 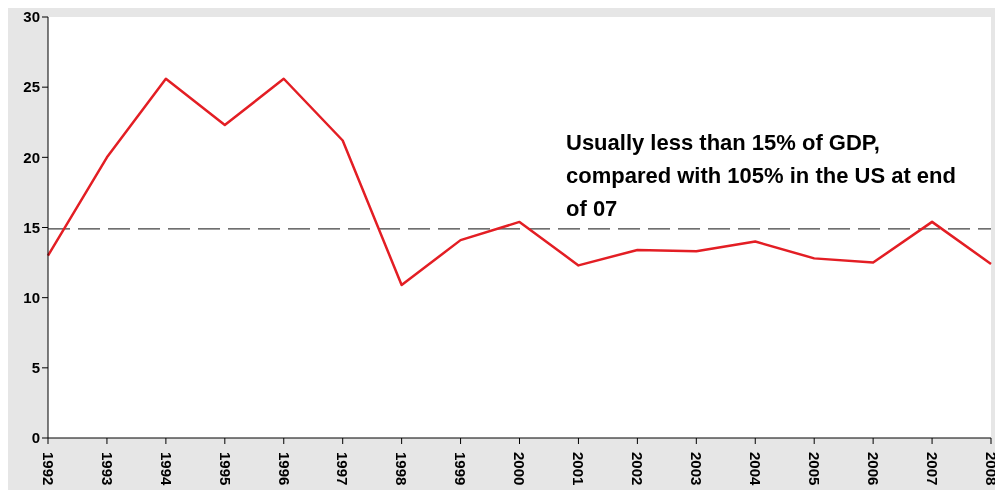 I want to click on y-tick-label: 10, so click(x=31, y=297).